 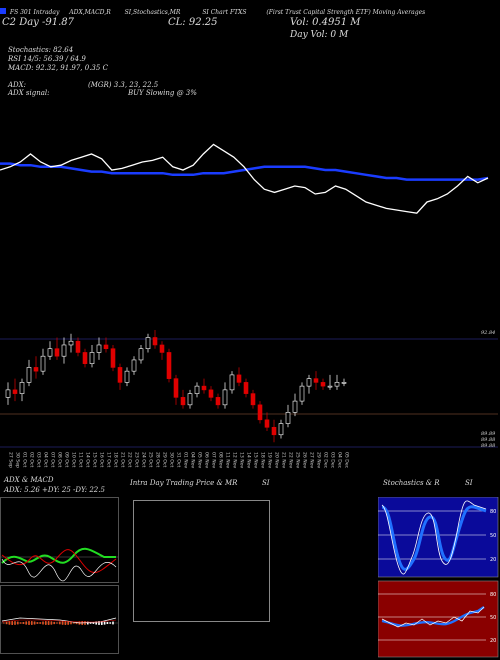 What do you see at coordinates (123, 459) in the screenshot?
I see `date-tick-label: 21 Oct` at bounding box center [123, 459].